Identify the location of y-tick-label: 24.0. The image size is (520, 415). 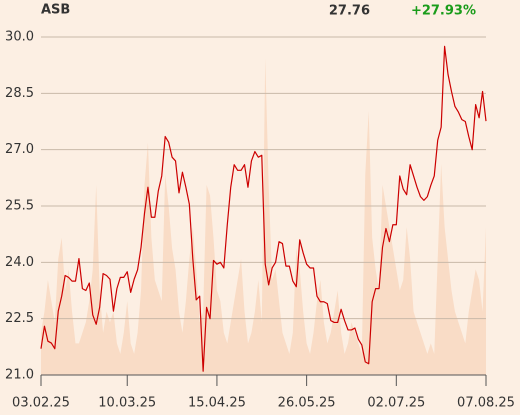
(19, 262).